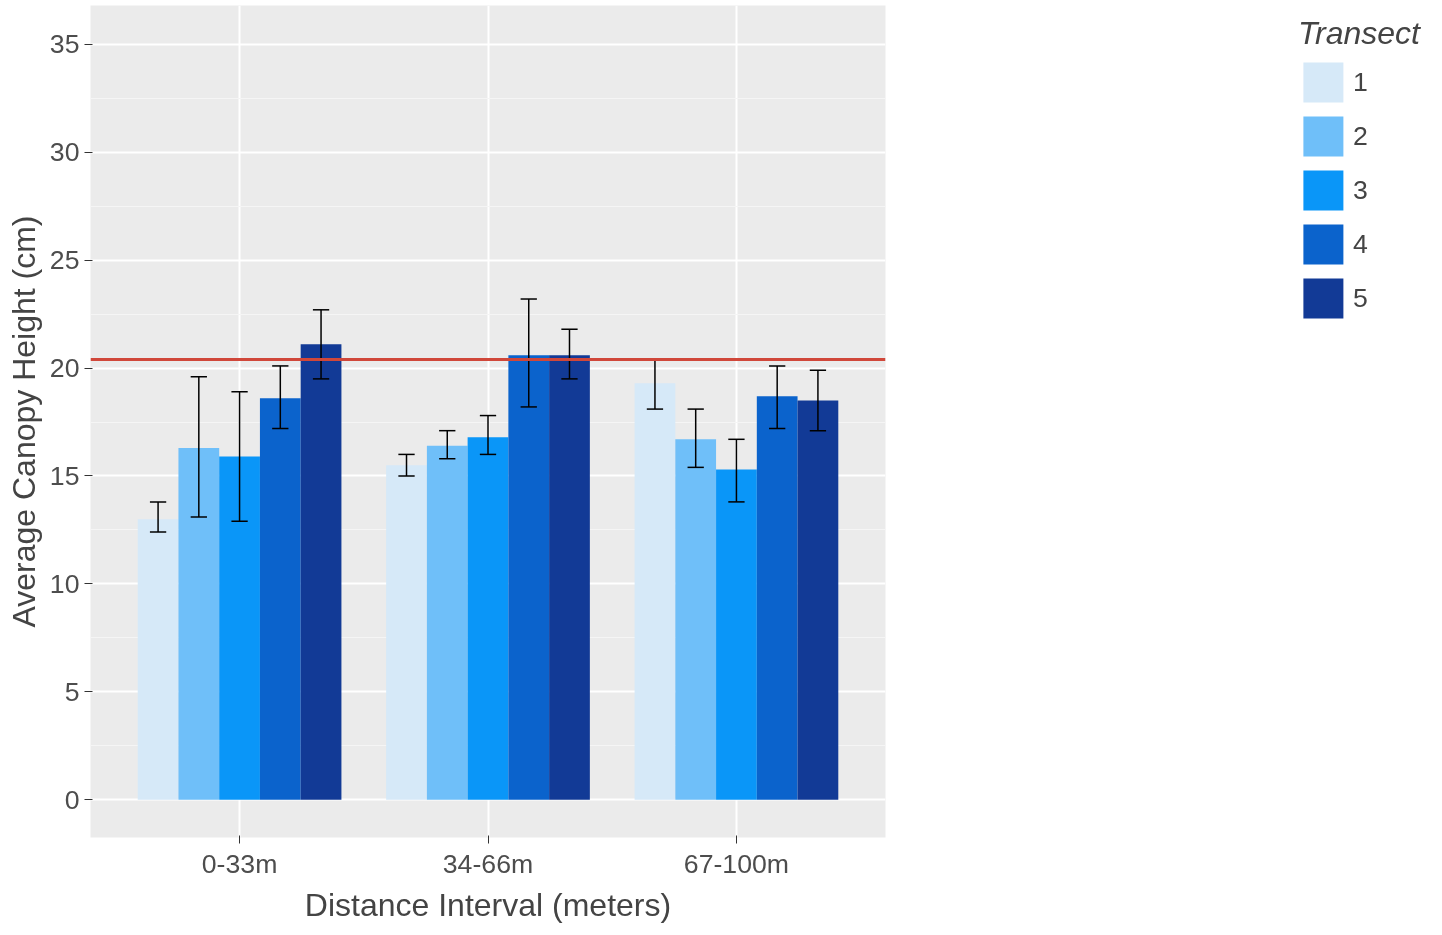 The image size is (1442, 935). Describe the element at coordinates (64, 152) in the screenshot. I see `y-tick-label: 30` at that location.